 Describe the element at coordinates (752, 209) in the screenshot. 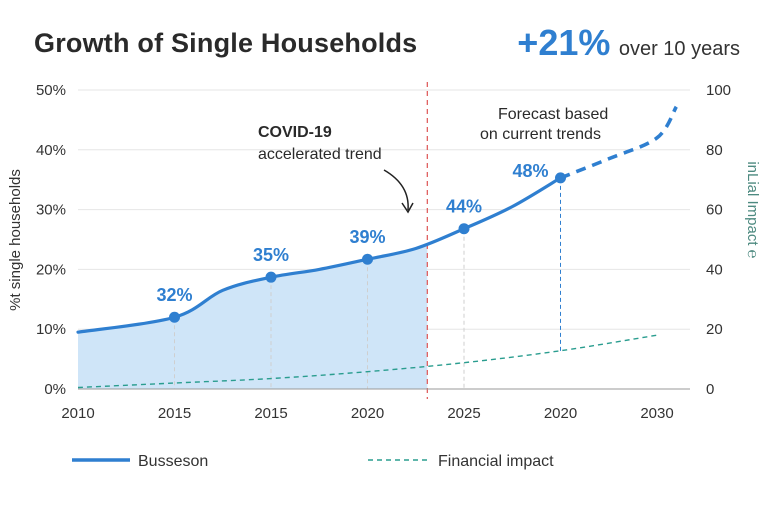

I see `right-axis-title: inLial Impact ℮` at that location.